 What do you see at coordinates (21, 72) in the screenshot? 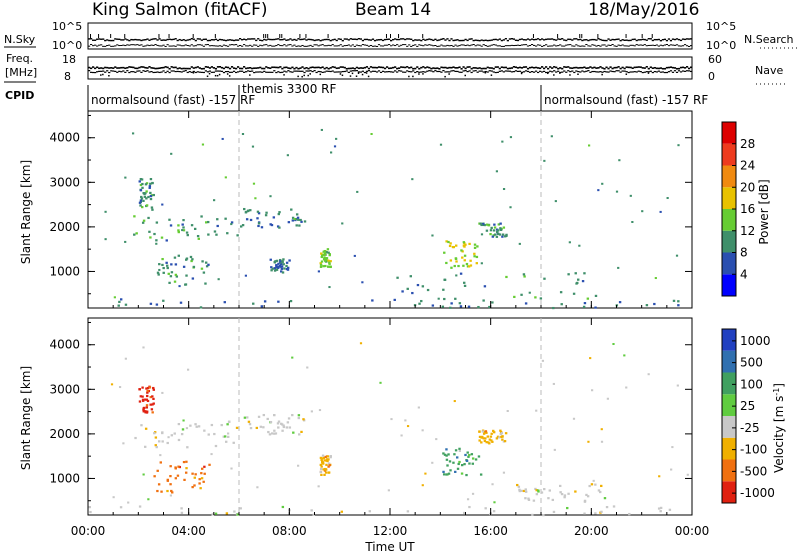
I see `freq-label-line2: [MHz]` at bounding box center [21, 72].